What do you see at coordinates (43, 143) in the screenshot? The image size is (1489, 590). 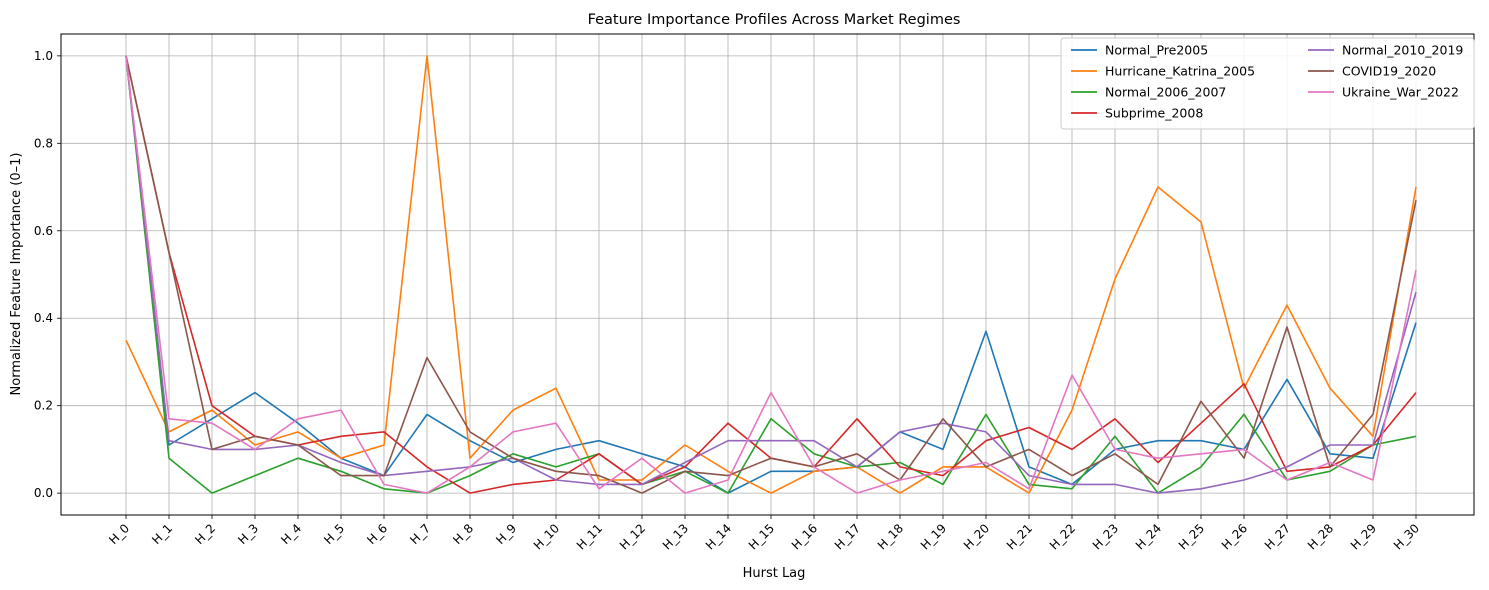 I see `y-tick-label: 0.8` at bounding box center [43, 143].